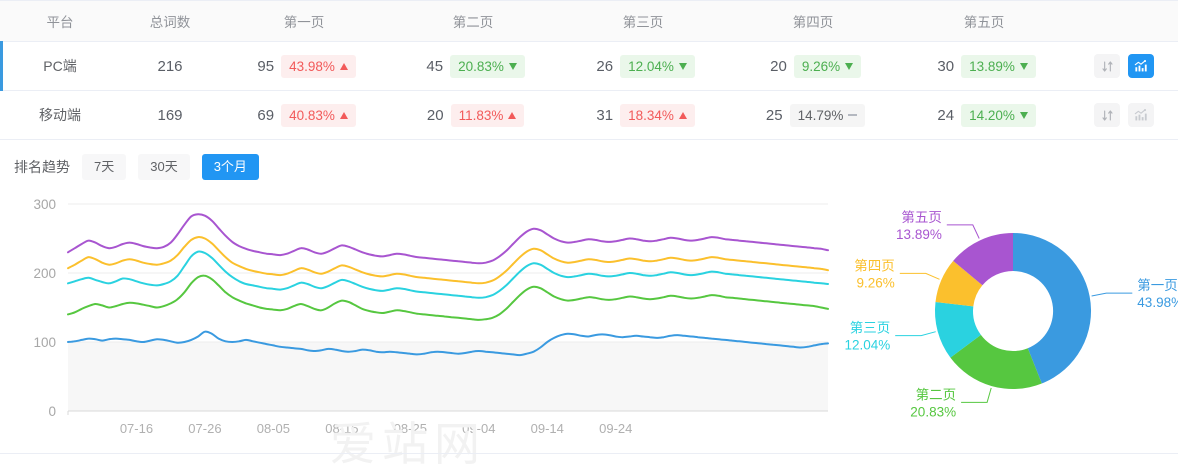 The image size is (1178, 474). Describe the element at coordinates (867, 345) in the screenshot. I see `donut-label-value-3: 12.04%` at that location.